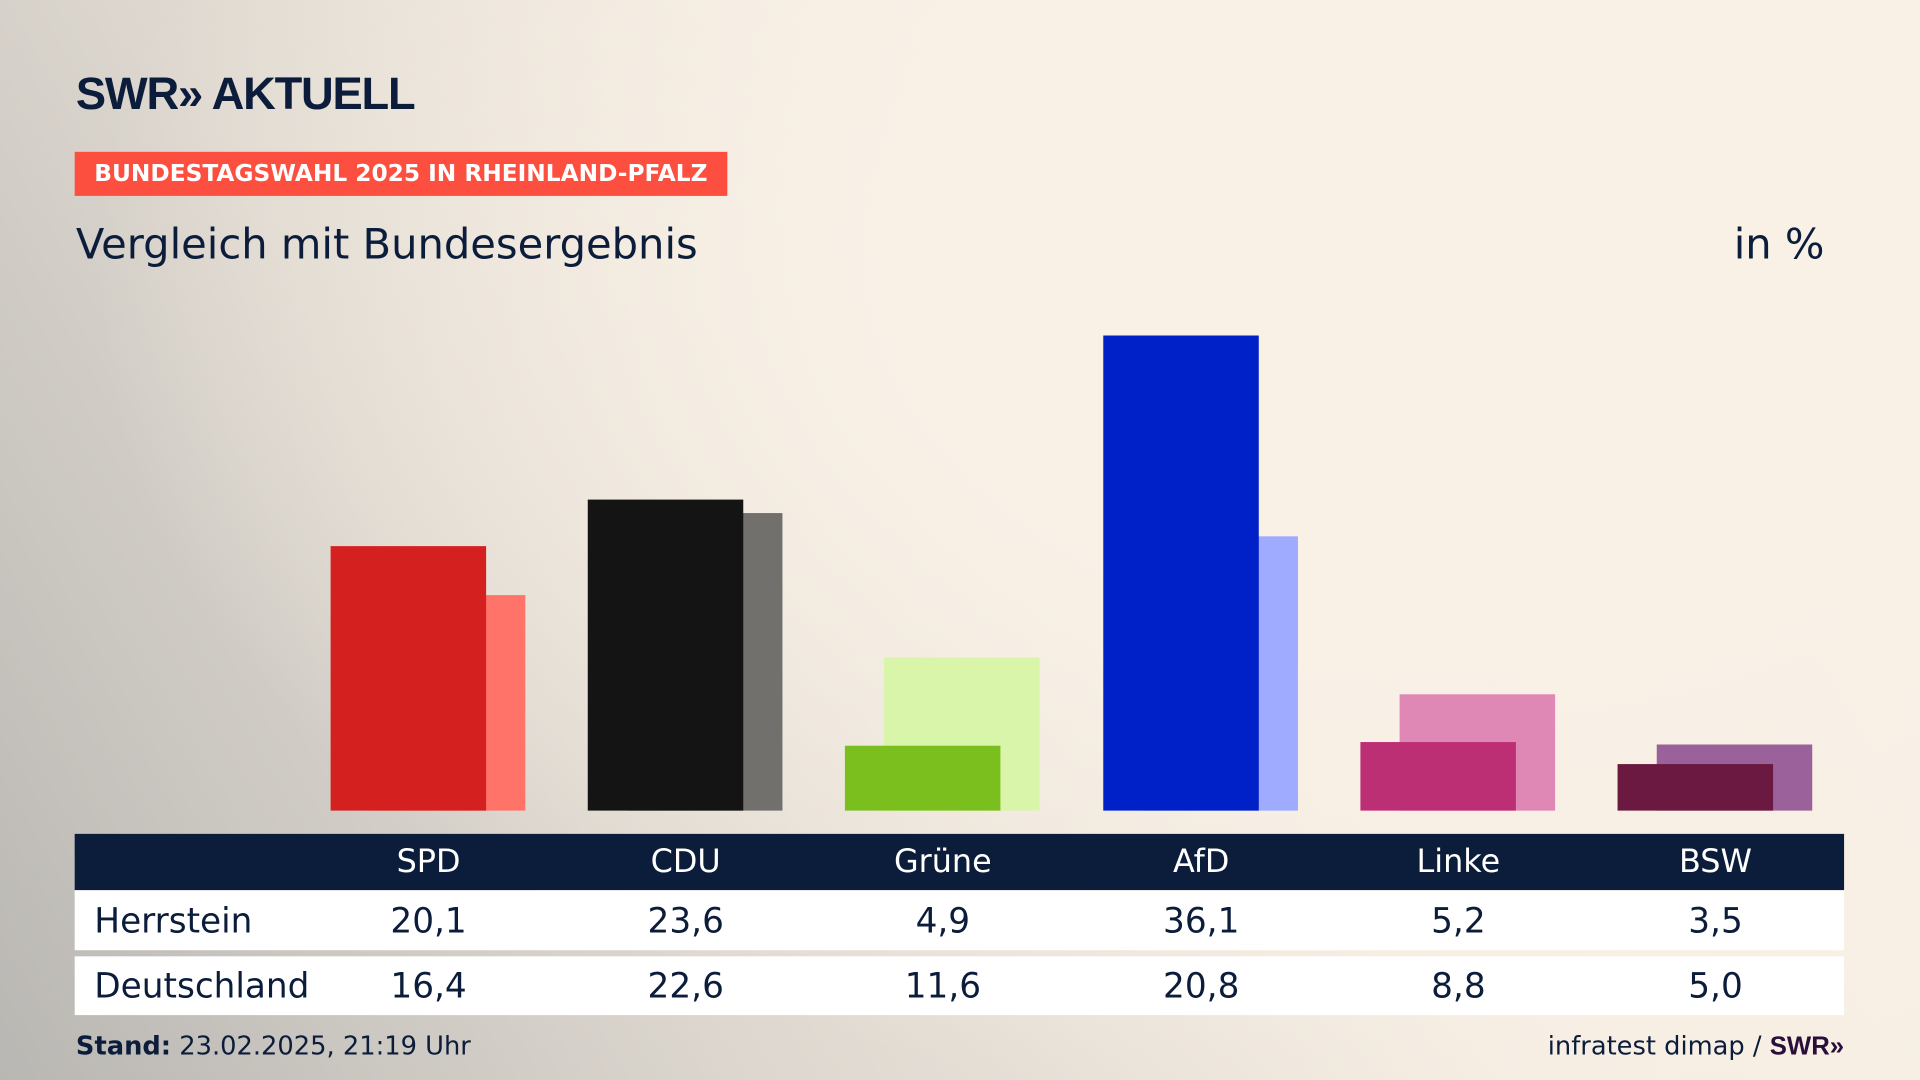 This screenshot has width=1920, height=1080. I want to click on source: infratest dimap / SWR», so click(1696, 1046).